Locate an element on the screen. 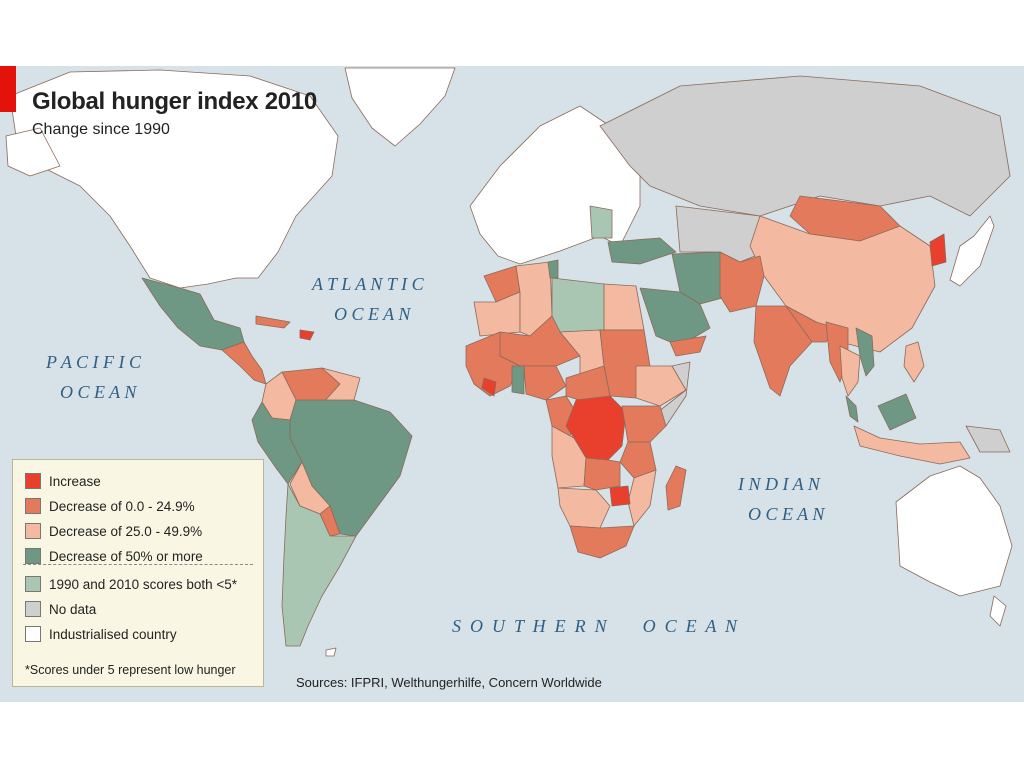 This screenshot has width=1024, height=768. peru is located at coordinates (277, 443).